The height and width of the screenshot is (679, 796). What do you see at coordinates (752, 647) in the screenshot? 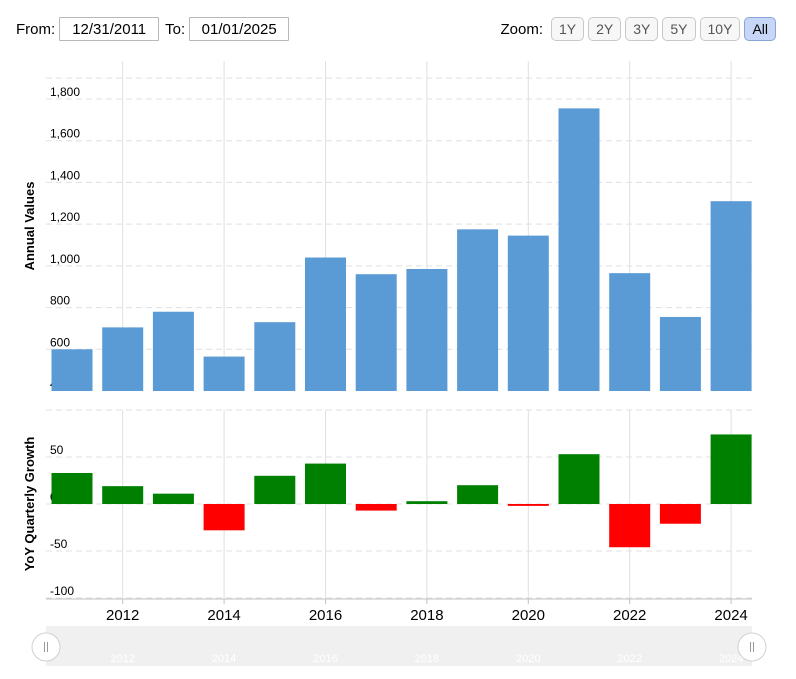
I see `navigator-right-handle` at bounding box center [752, 647].